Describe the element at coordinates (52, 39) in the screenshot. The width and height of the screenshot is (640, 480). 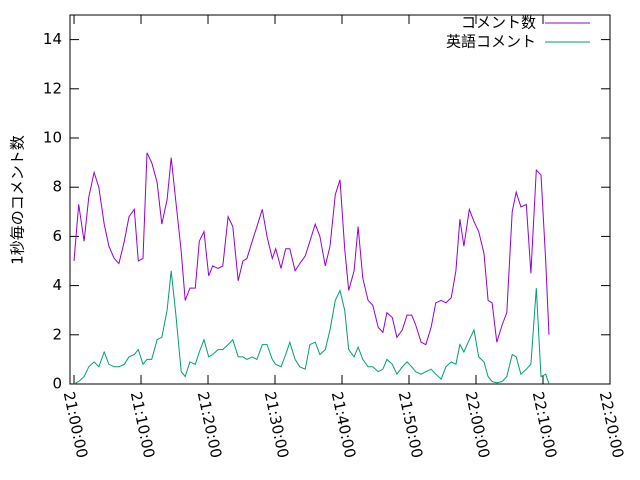
I see `y-tick-label: 14` at that location.